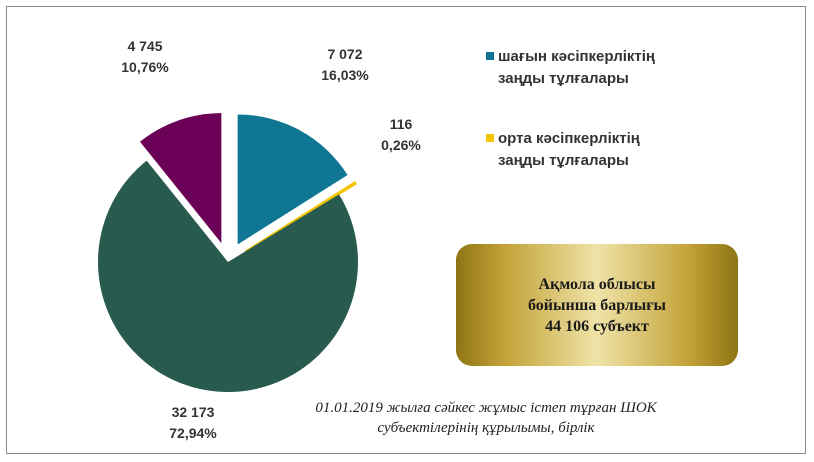  I want to click on label-medium-business: 116 0,26%, so click(401, 135).